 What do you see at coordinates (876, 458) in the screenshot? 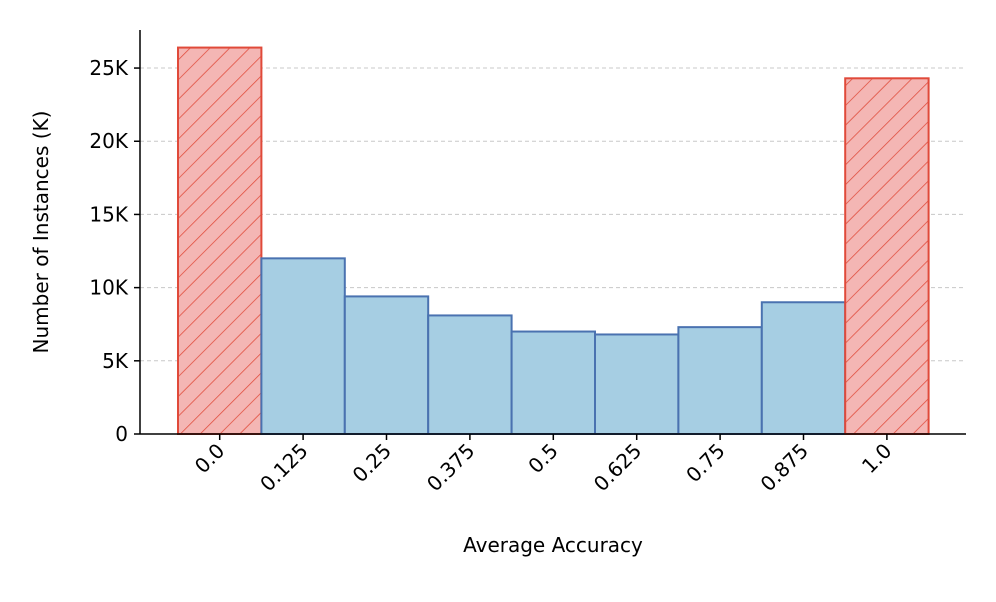
I see `x-tick-label: 1.0` at bounding box center [876, 458].